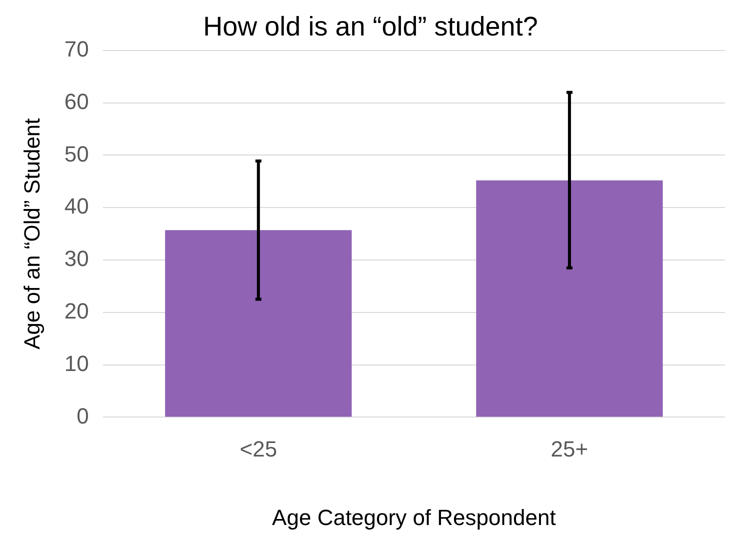 The width and height of the screenshot is (753, 550). I want to click on y-tick-label: 40, so click(76, 206).